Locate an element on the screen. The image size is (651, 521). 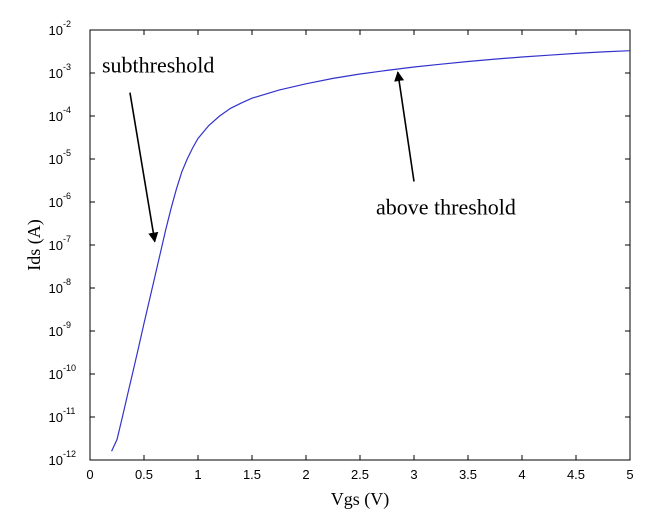
y-tick-exponent: -12 is located at coordinates (69, 454).